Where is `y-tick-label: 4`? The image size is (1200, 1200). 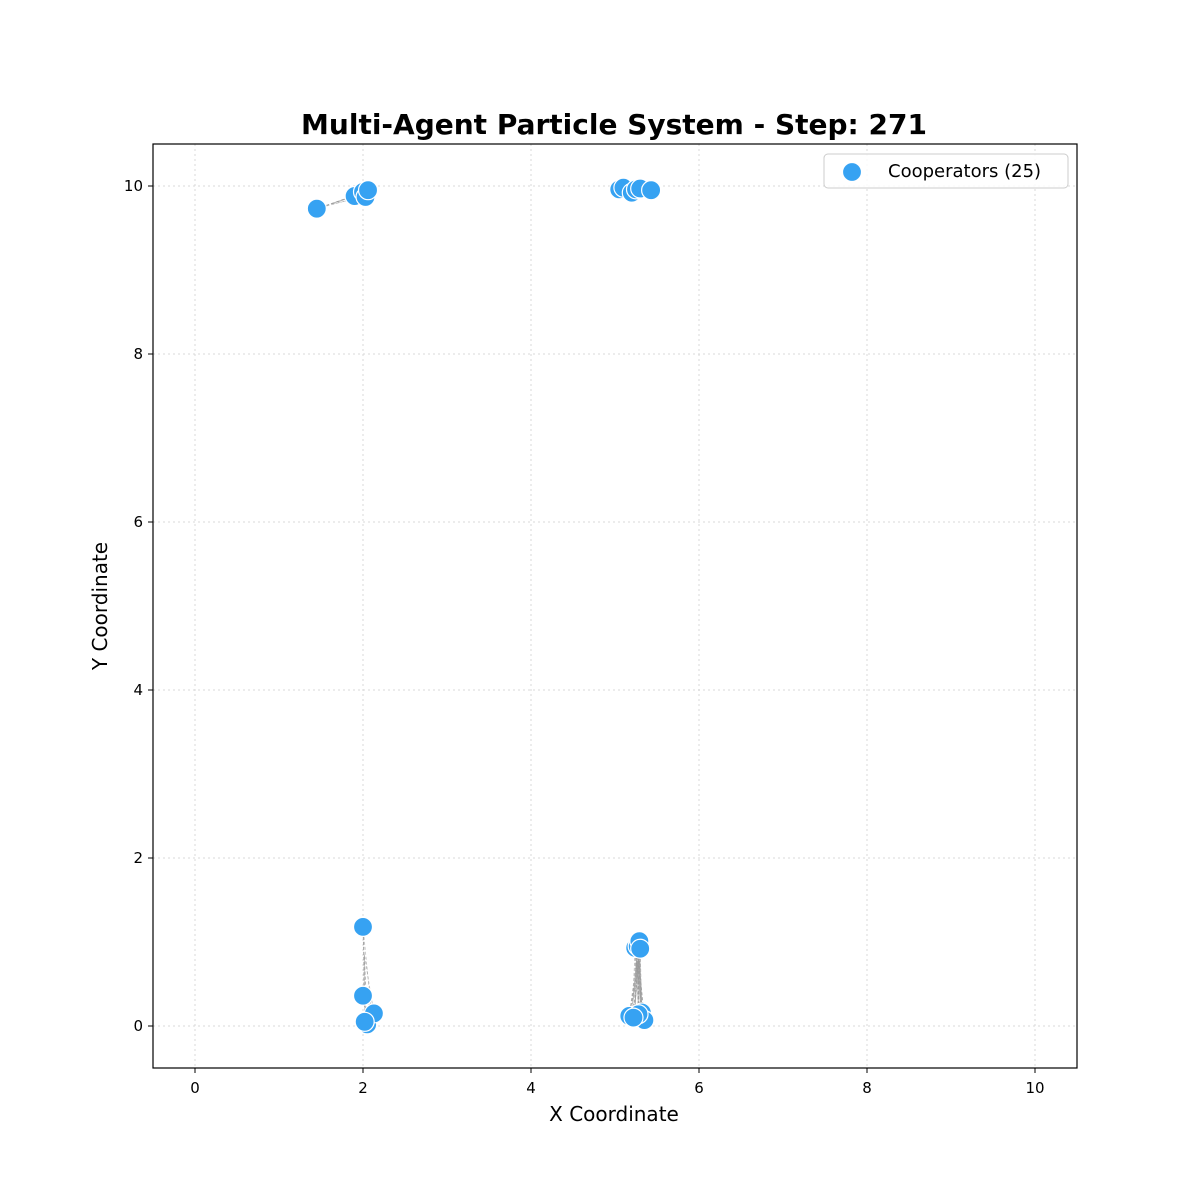
y-tick-label: 4 is located at coordinates (138, 690).